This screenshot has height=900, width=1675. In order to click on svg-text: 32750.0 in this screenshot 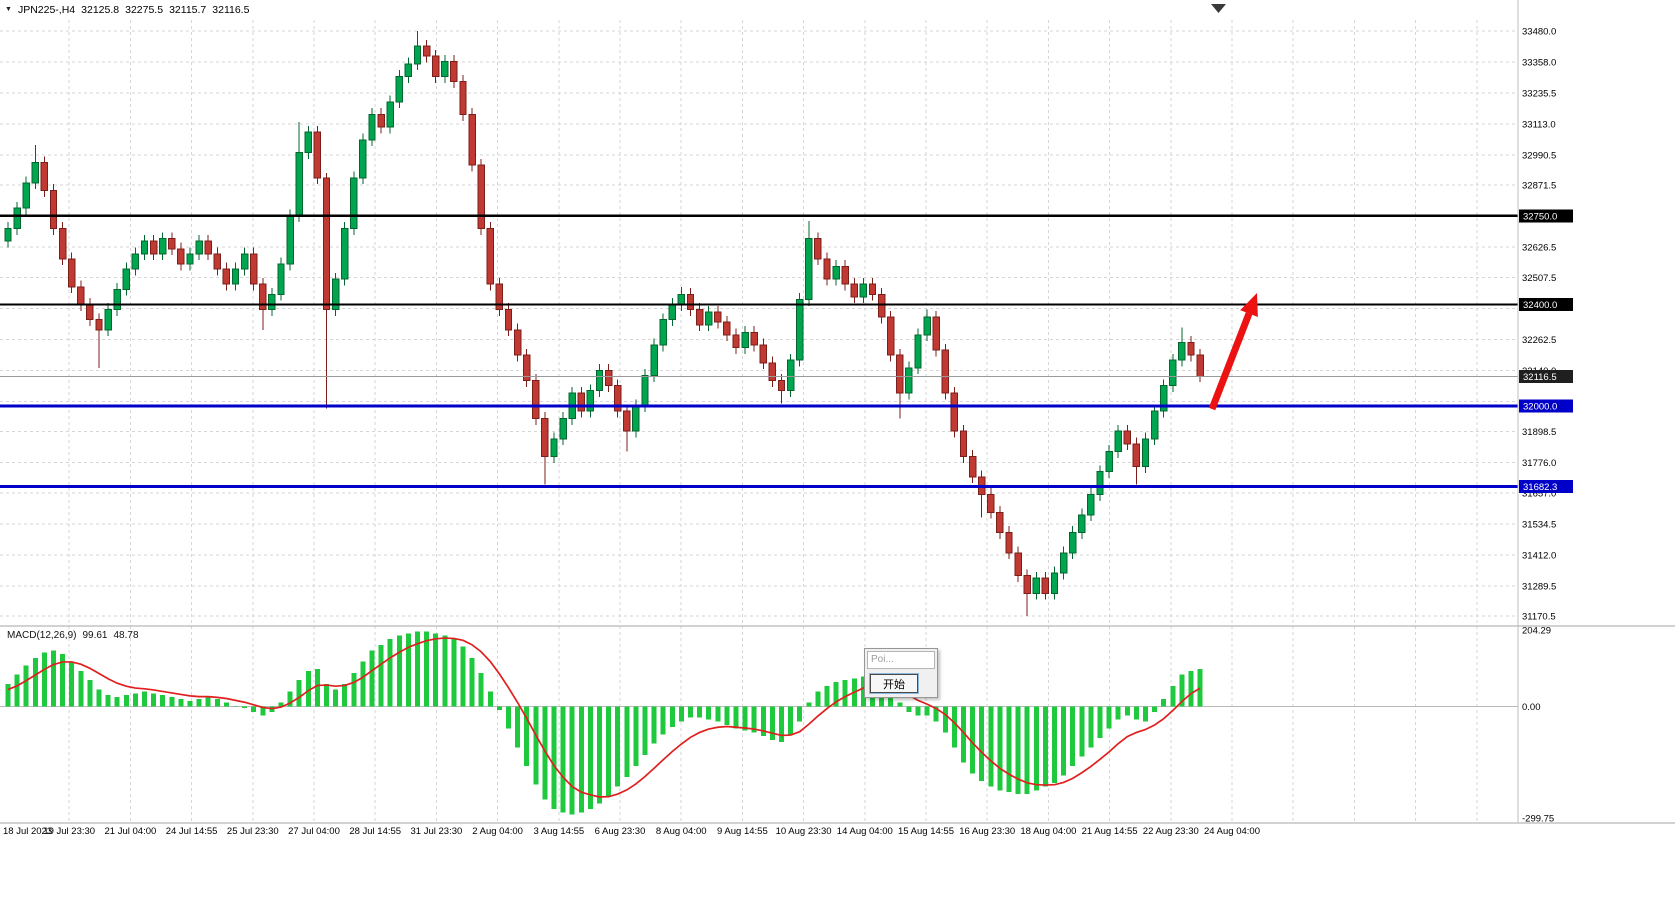, I will do `click(1540, 216)`.